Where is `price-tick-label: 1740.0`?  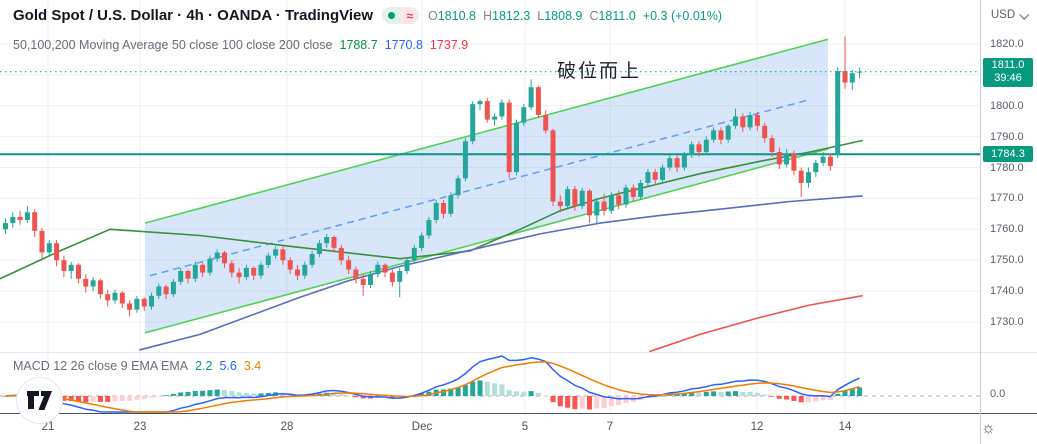
price-tick-label: 1740.0 is located at coordinates (1007, 291).